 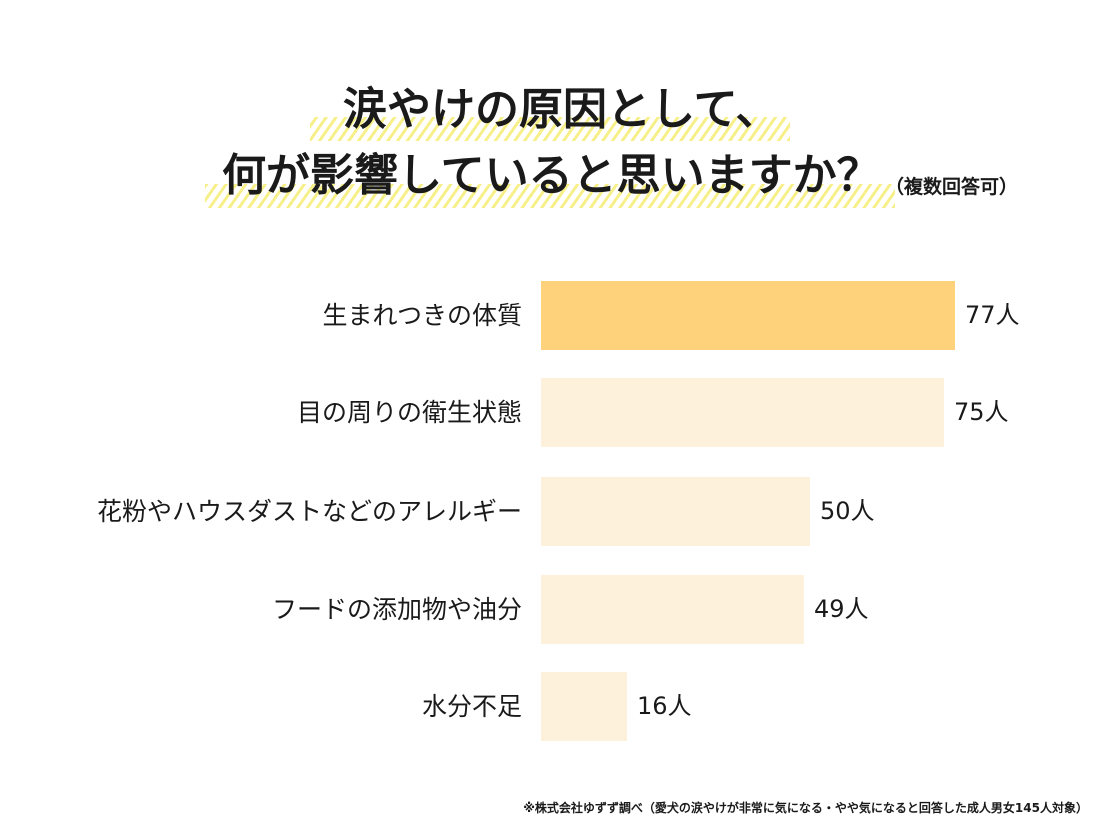 I want to click on multiple-answer-note: （複数回答可）, so click(x=952, y=187).